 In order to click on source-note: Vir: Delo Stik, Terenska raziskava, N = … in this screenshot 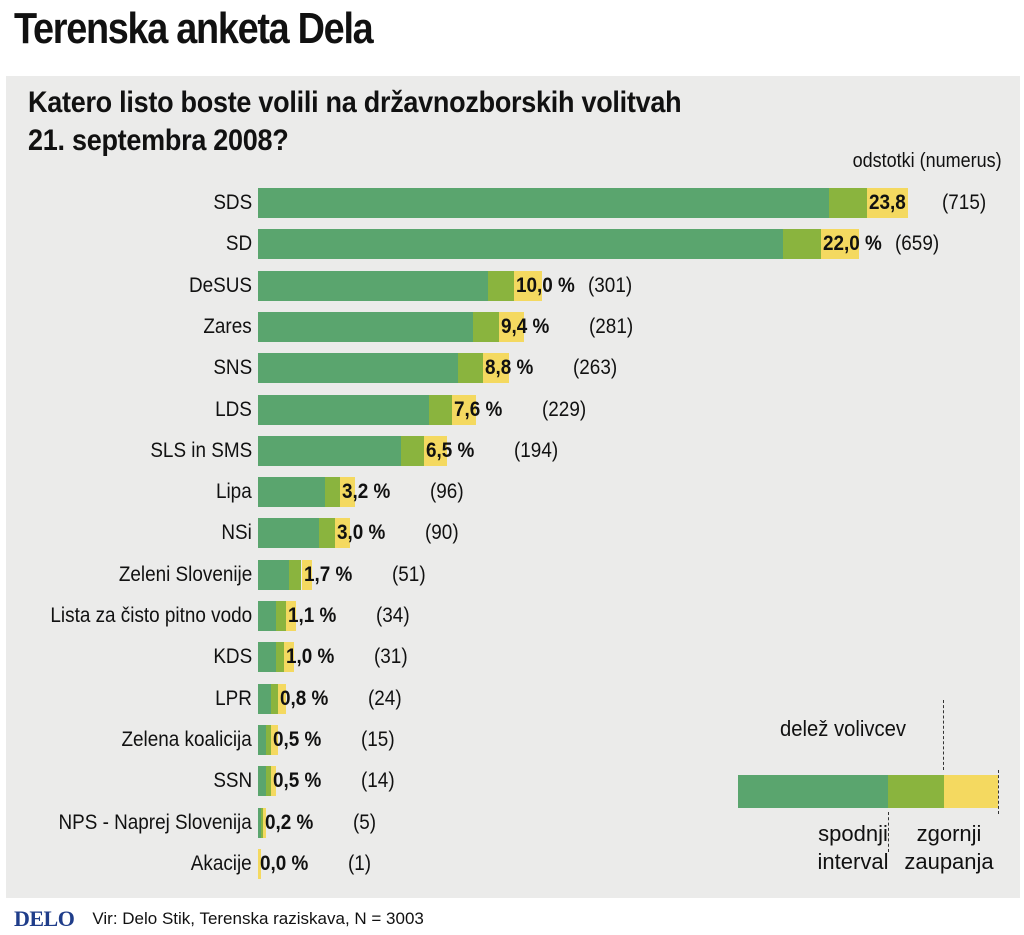, I will do `click(258, 918)`.